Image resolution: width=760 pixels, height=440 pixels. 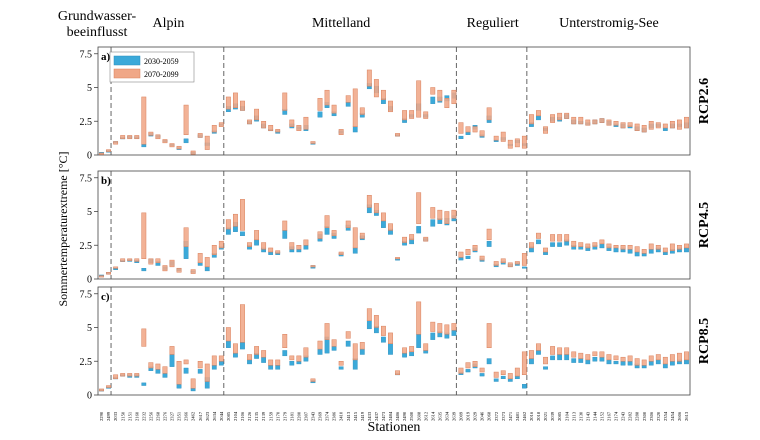 I want to click on station-label-10: 2327, so click(x=172, y=416).